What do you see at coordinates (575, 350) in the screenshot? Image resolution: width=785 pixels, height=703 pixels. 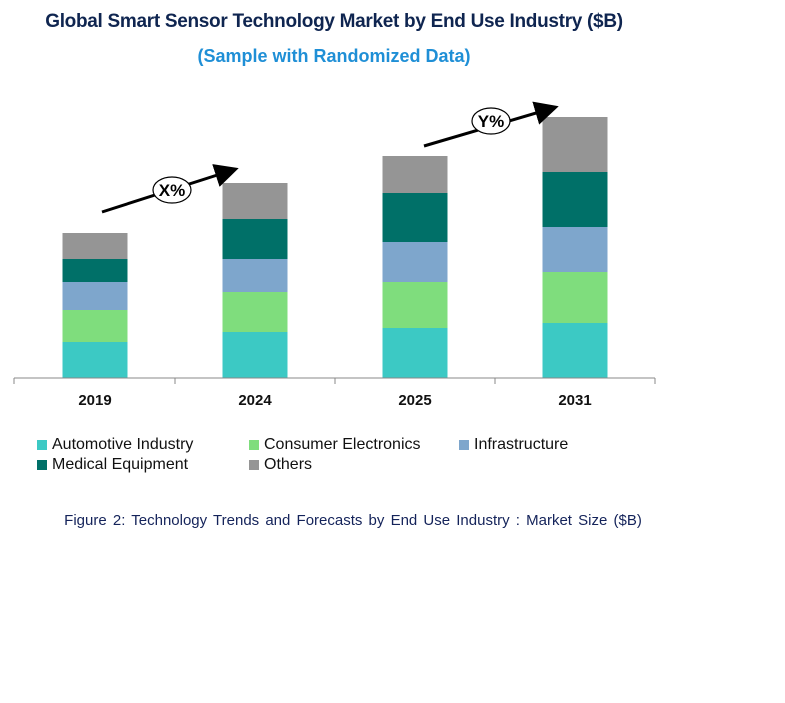 I see `bar-2031-automotive-industry` at bounding box center [575, 350].